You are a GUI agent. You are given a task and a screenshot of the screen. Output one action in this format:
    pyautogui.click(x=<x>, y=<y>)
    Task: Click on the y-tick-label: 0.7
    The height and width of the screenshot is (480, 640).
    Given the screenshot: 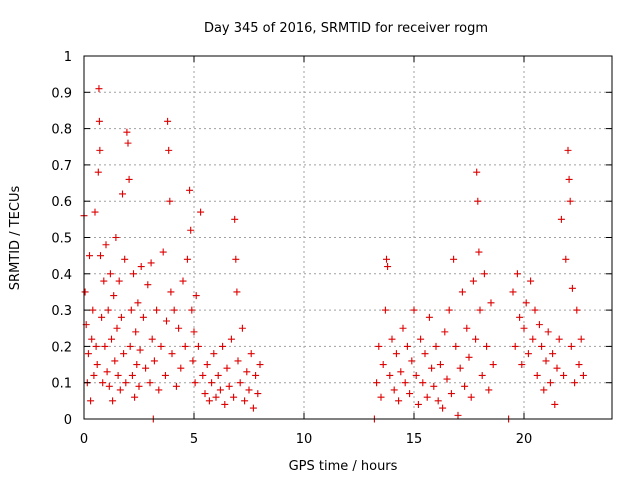 What is the action you would take?
    pyautogui.click(x=61, y=166)
    